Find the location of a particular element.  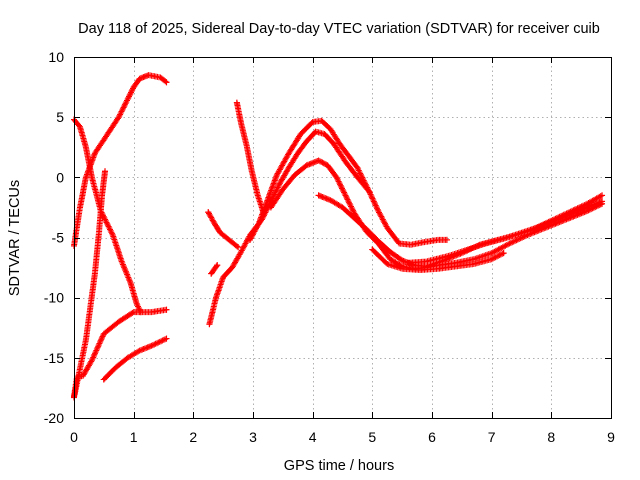

x-tick-label: 1 is located at coordinates (134, 437).